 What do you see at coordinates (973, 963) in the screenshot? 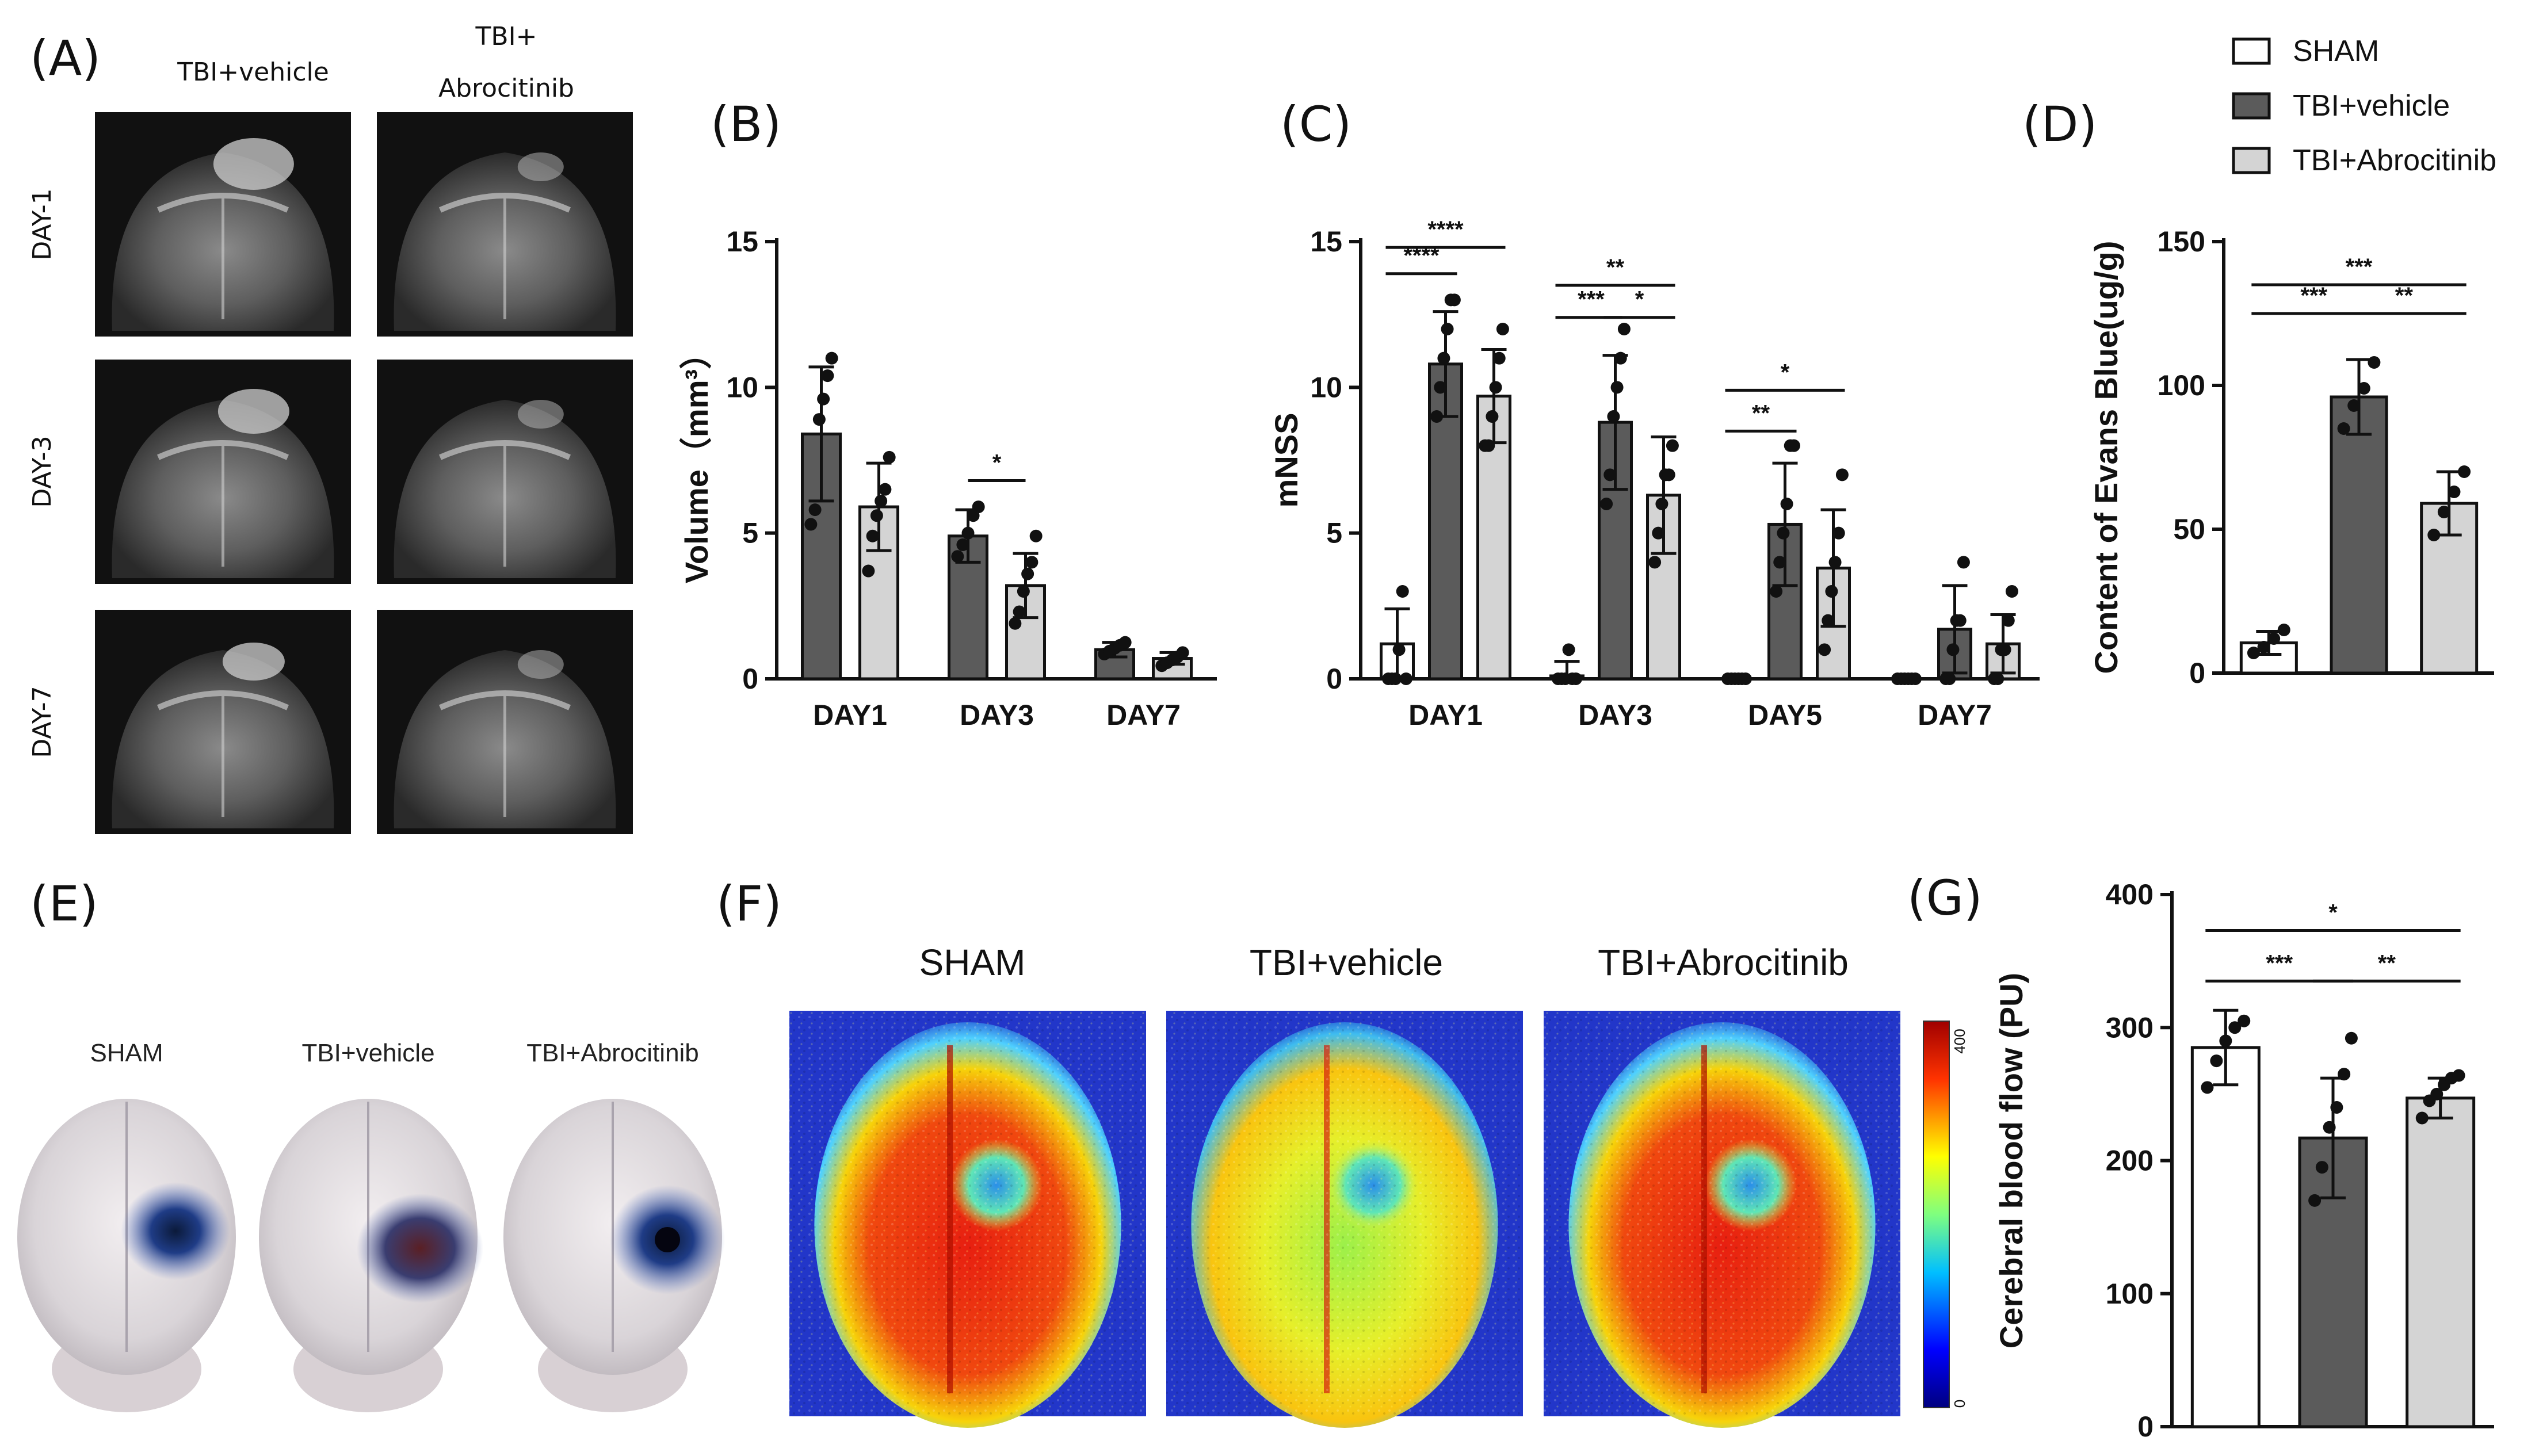
I see `perfusion-title: SHAM` at bounding box center [973, 963].